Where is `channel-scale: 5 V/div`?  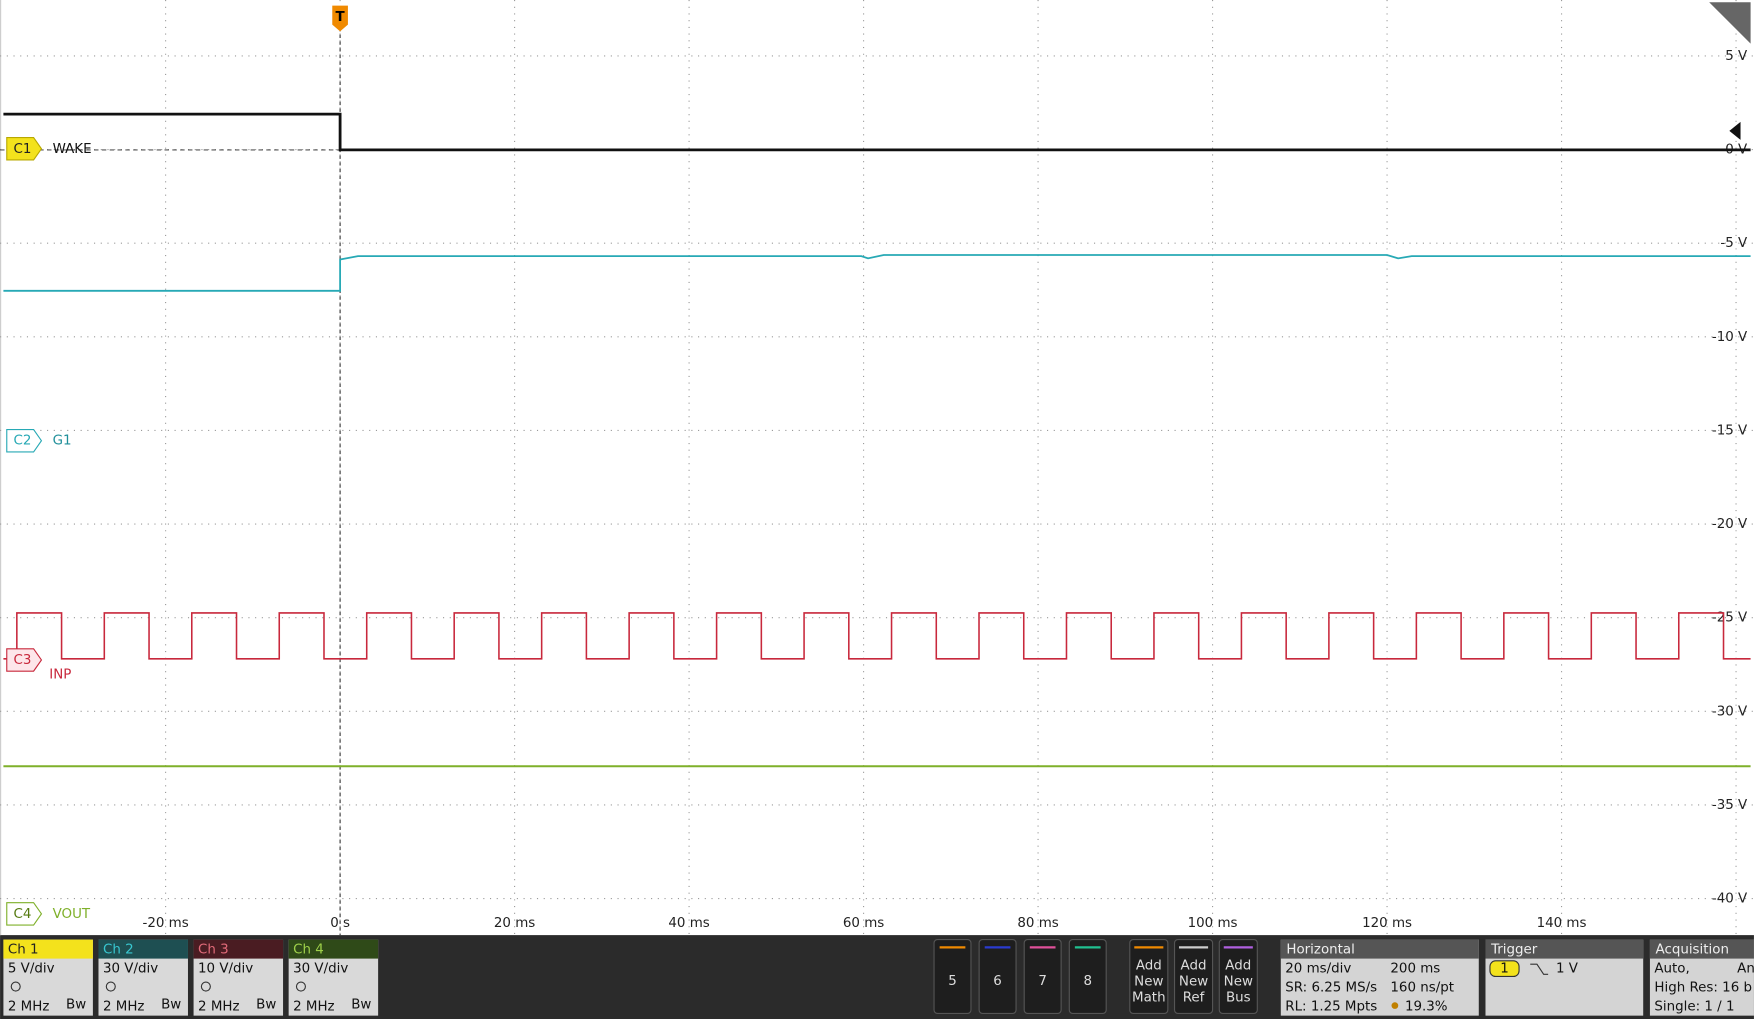 channel-scale: 5 V/div is located at coordinates (31, 969).